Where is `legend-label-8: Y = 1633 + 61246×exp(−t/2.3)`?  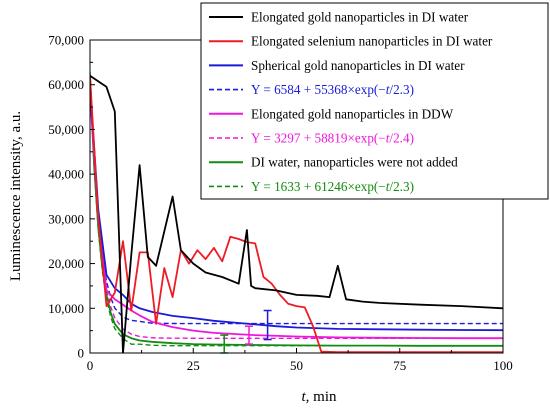 legend-label-8: Y = 1633 + 61246×exp(−t/2.3) is located at coordinates (332, 186).